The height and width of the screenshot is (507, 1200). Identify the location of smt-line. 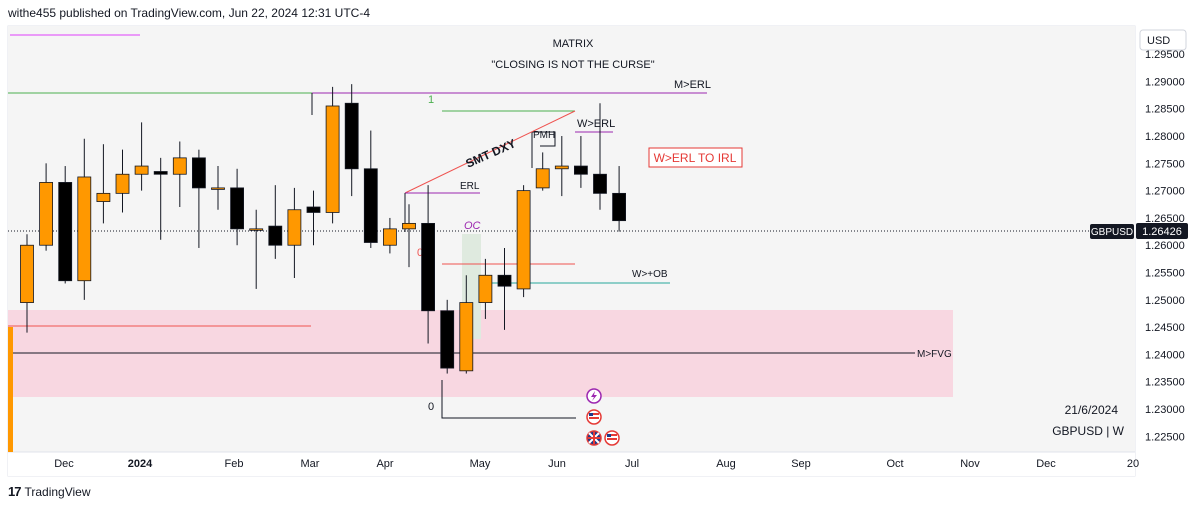
(490, 152).